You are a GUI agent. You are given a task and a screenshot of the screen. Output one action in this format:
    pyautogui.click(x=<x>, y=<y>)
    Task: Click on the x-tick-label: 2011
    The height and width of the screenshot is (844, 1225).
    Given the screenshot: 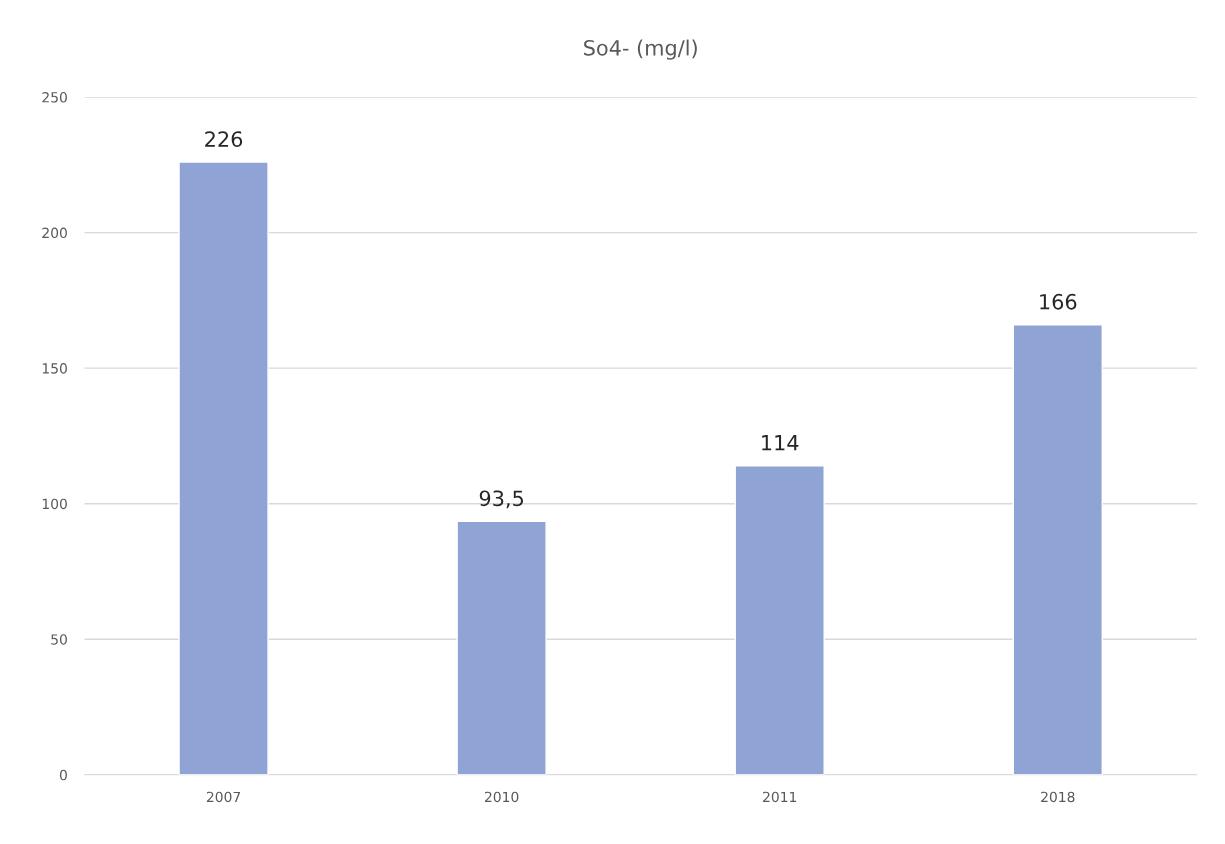 What is the action you would take?
    pyautogui.click(x=780, y=797)
    